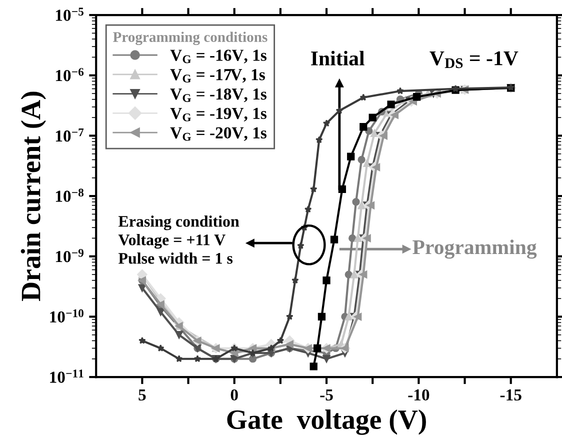 Image resolution: width=562 pixels, height=442 pixels. I want to click on y-axis-title: Drain current (A), so click(33, 196).